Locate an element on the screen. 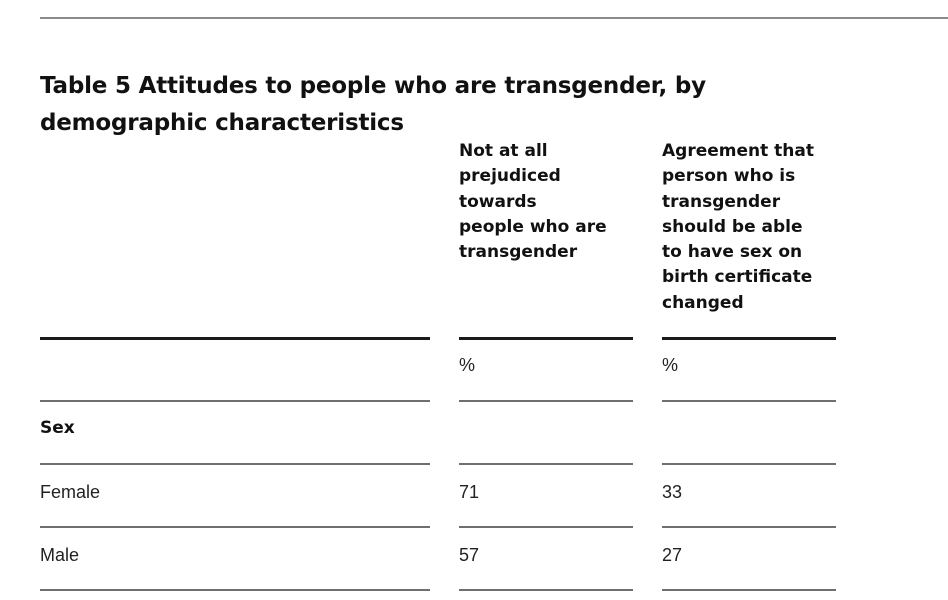 This screenshot has height=600, width=948. header-rule-label-col is located at coordinates (235, 338).